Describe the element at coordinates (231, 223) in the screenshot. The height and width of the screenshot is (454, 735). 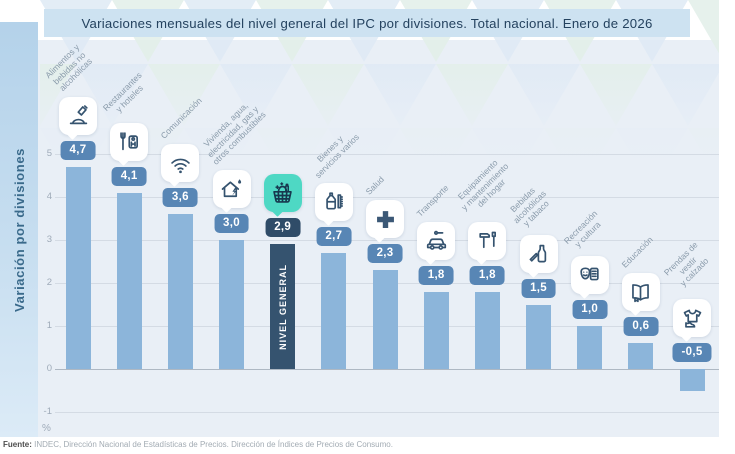
I see `value-badge-3: 3,0` at that location.